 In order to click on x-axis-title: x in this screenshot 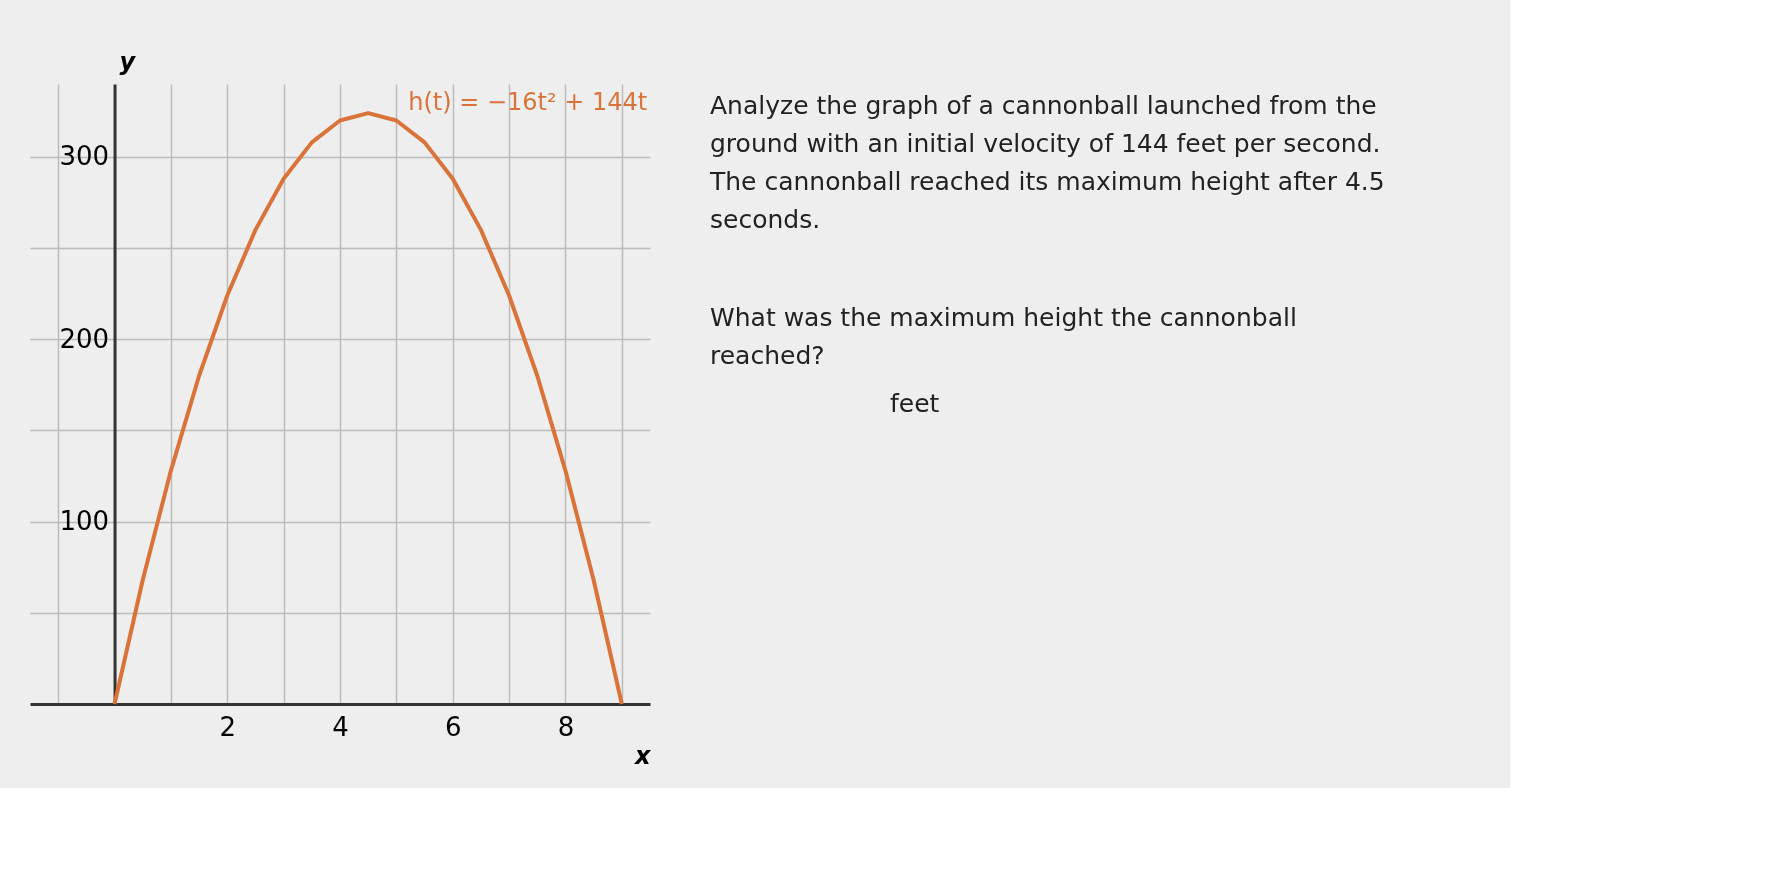, I will do `click(643, 755)`.